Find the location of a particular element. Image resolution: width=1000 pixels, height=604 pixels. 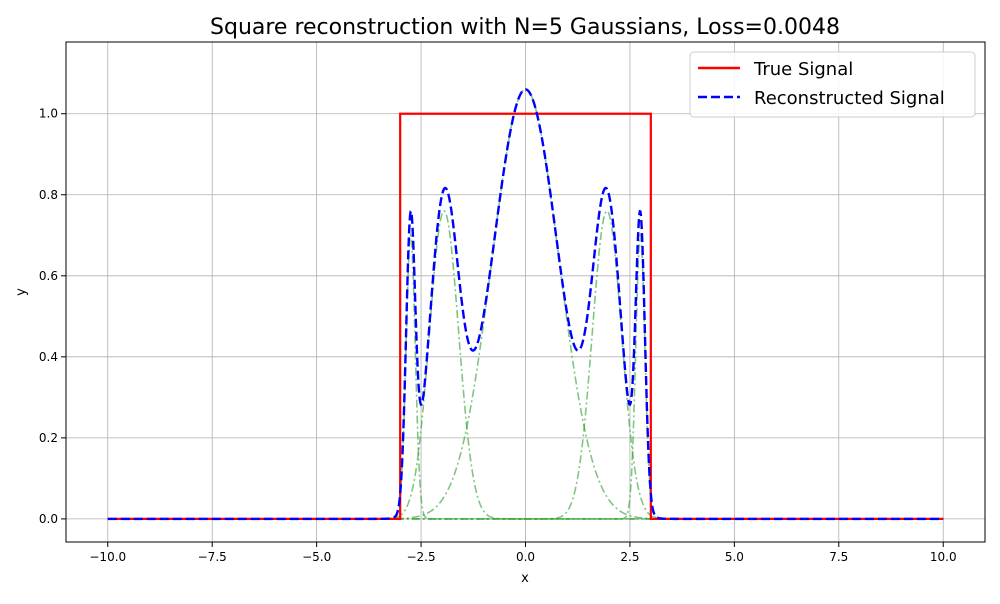

x-axis-label: x is located at coordinates (525, 578).